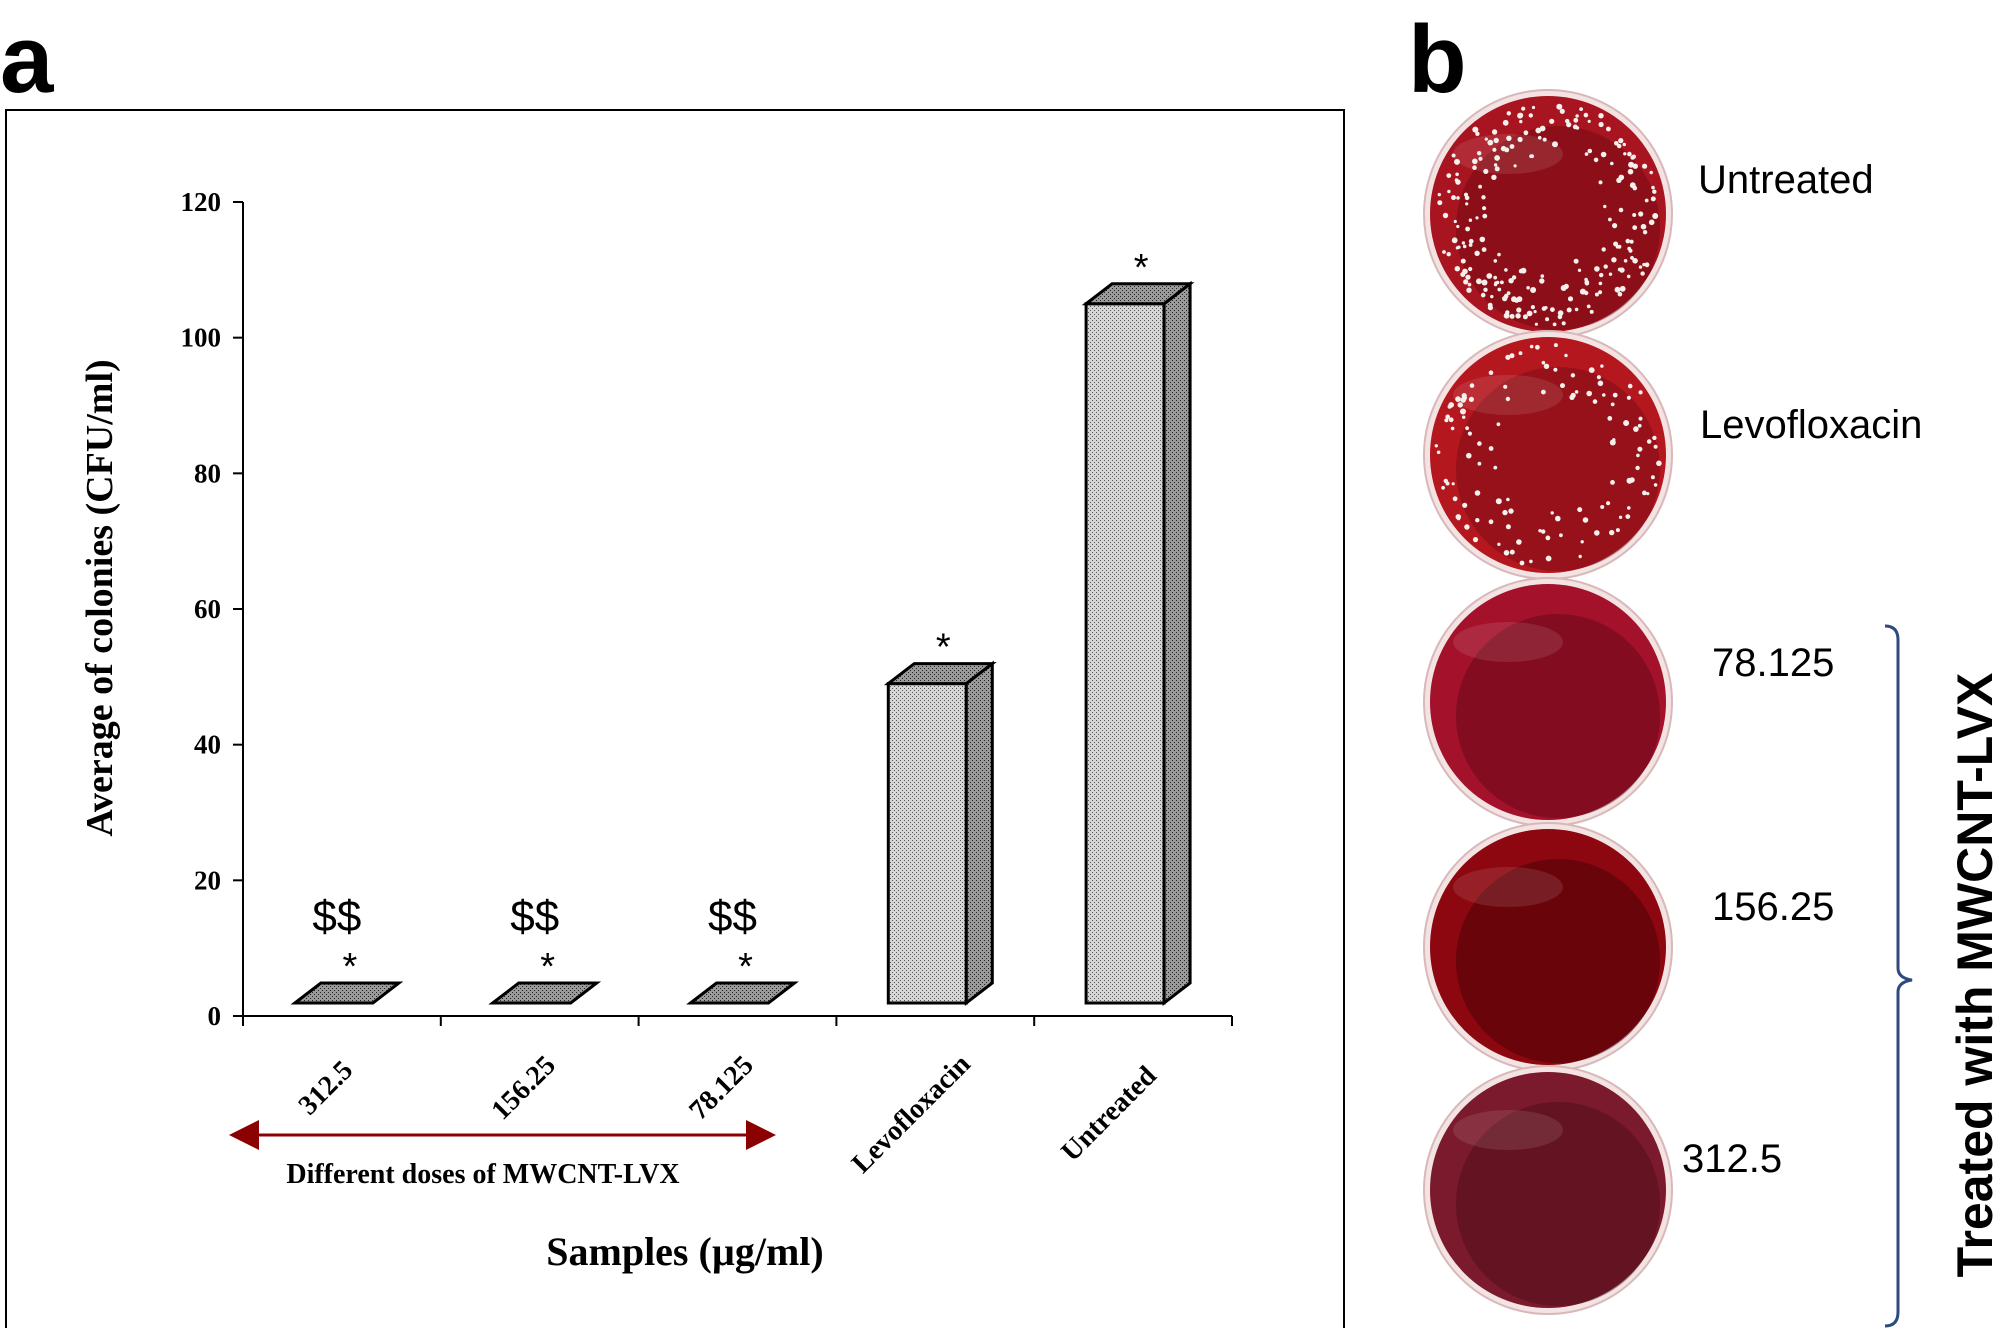 This screenshot has width=2006, height=1328. What do you see at coordinates (545, 993) in the screenshot?
I see `bar-top` at bounding box center [545, 993].